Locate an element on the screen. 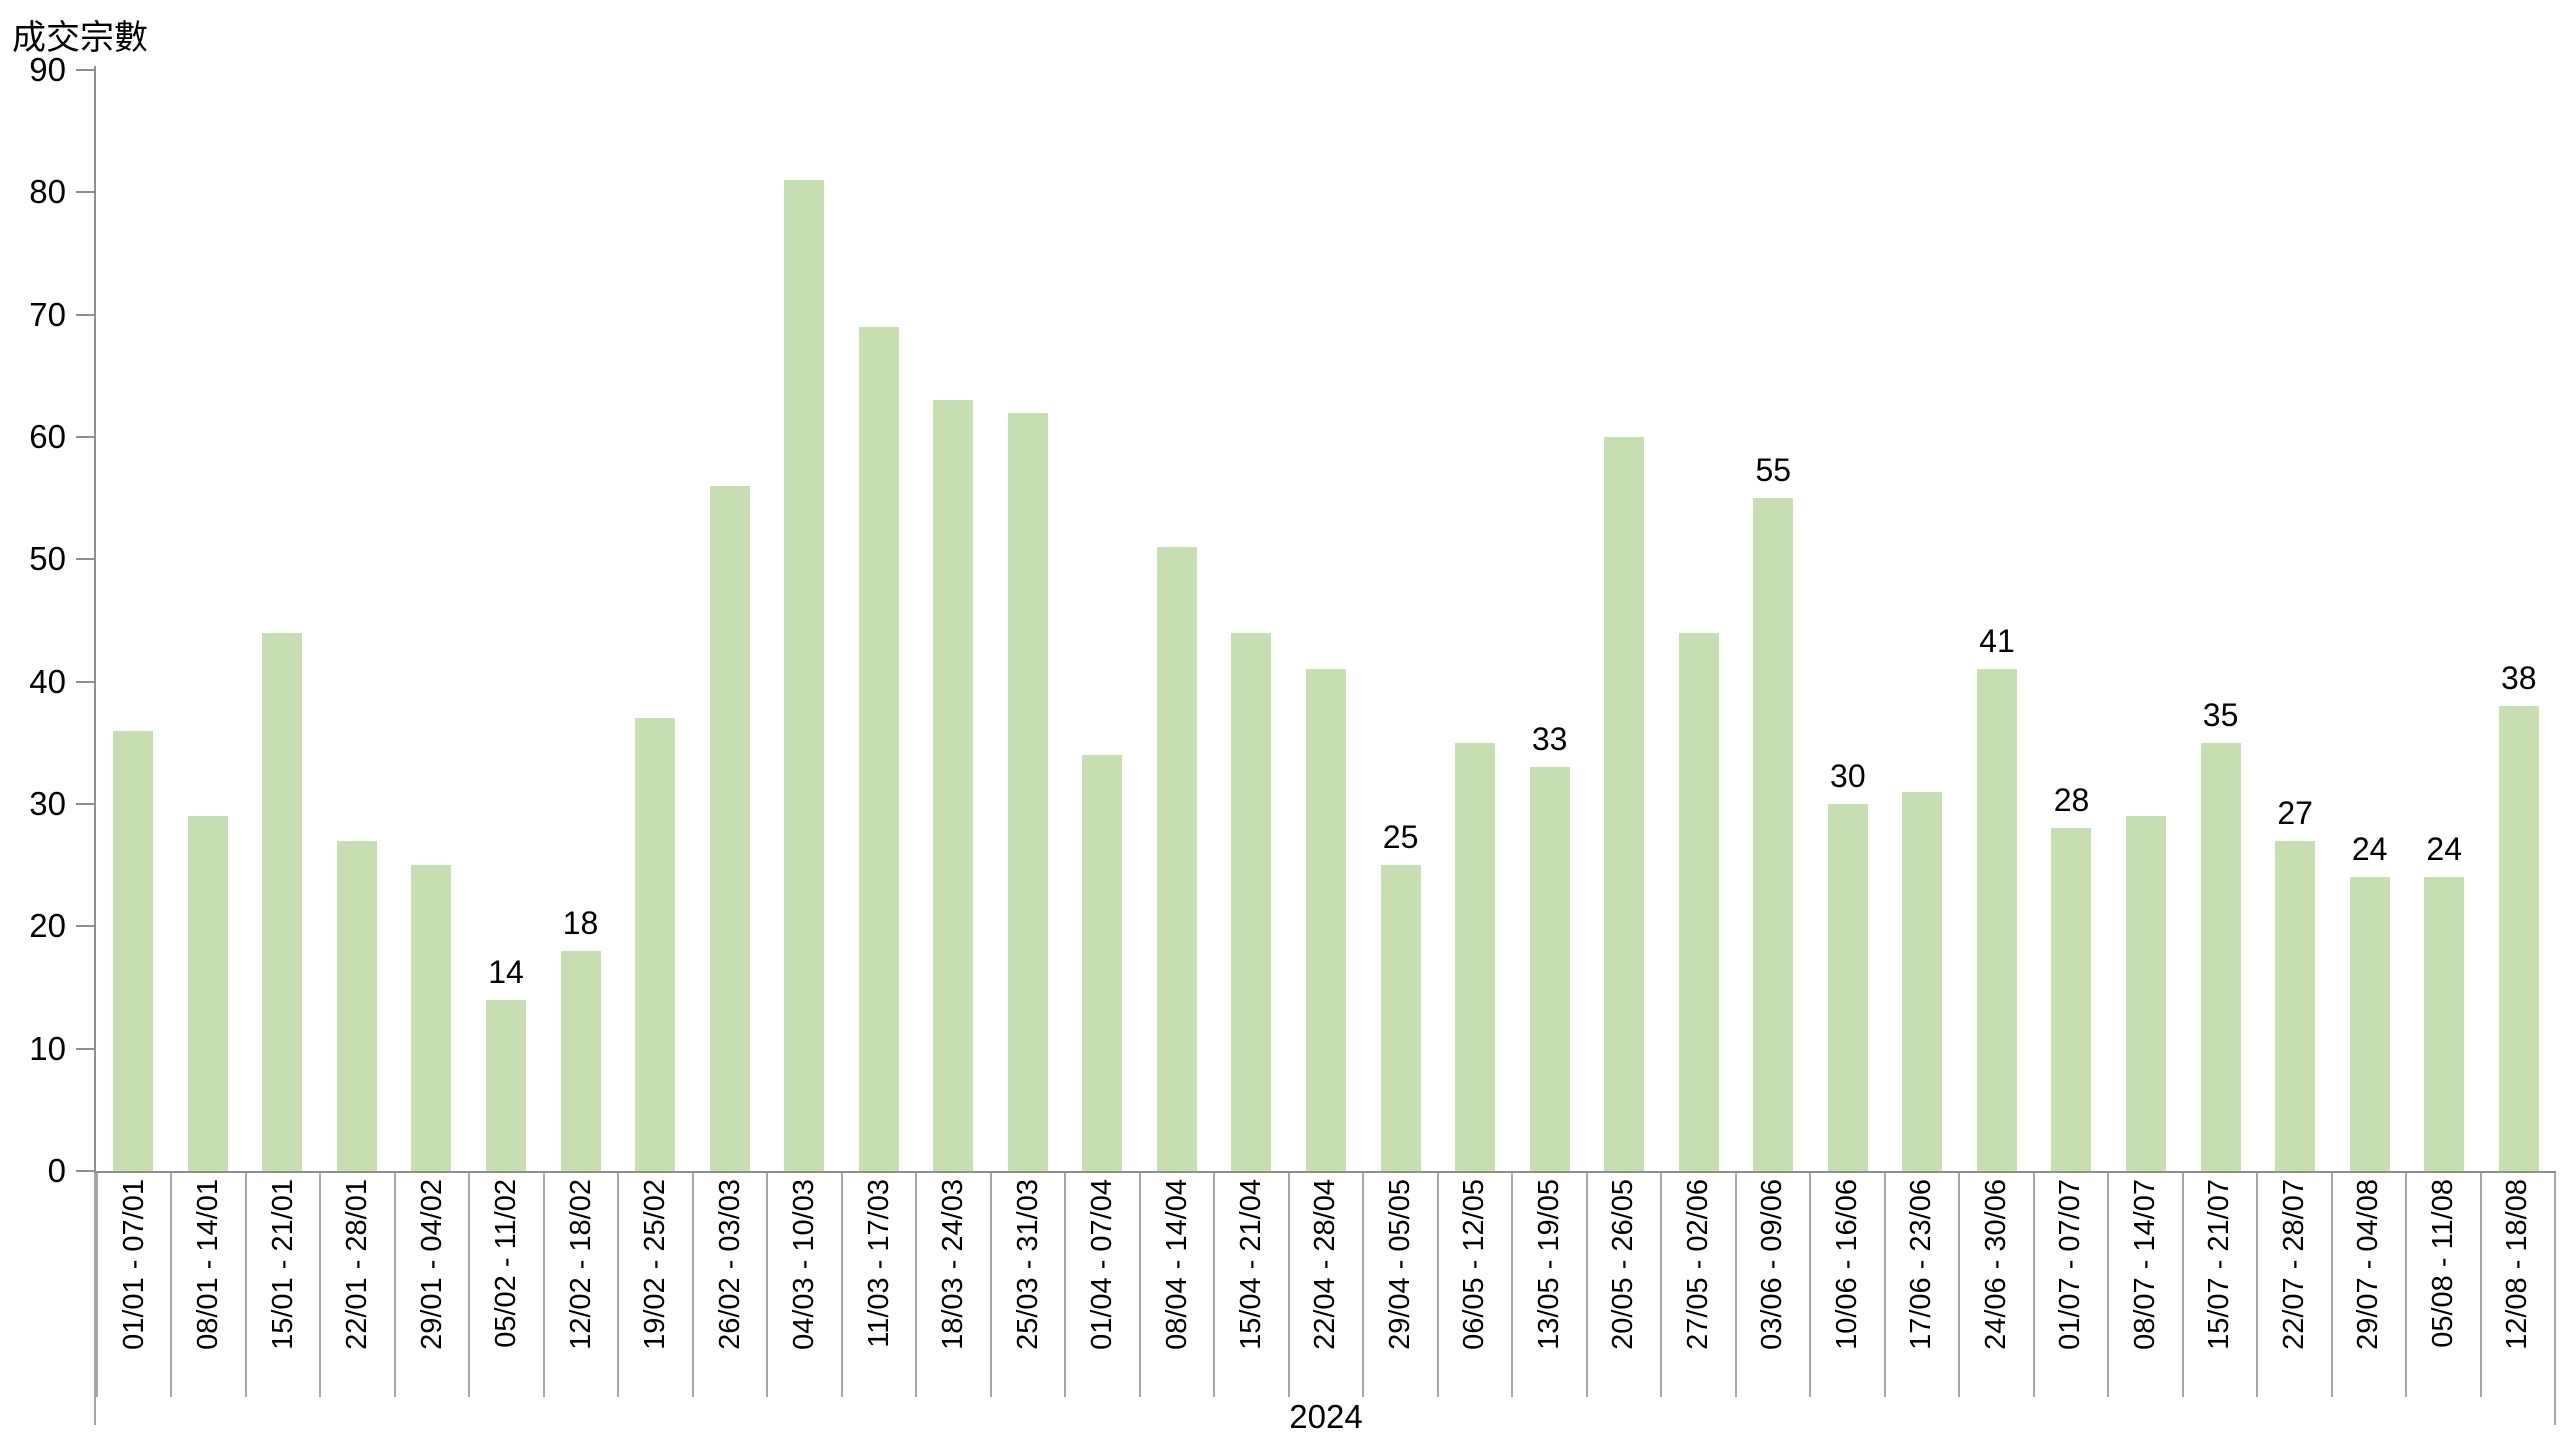  y-tick-label: 60 is located at coordinates (47, 436).